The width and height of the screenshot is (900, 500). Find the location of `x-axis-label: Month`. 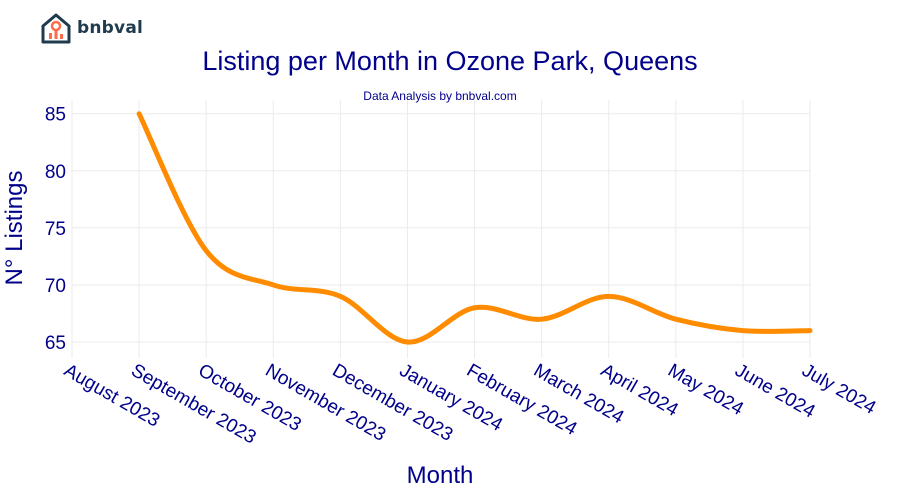

x-axis-label: Month is located at coordinates (440, 475).